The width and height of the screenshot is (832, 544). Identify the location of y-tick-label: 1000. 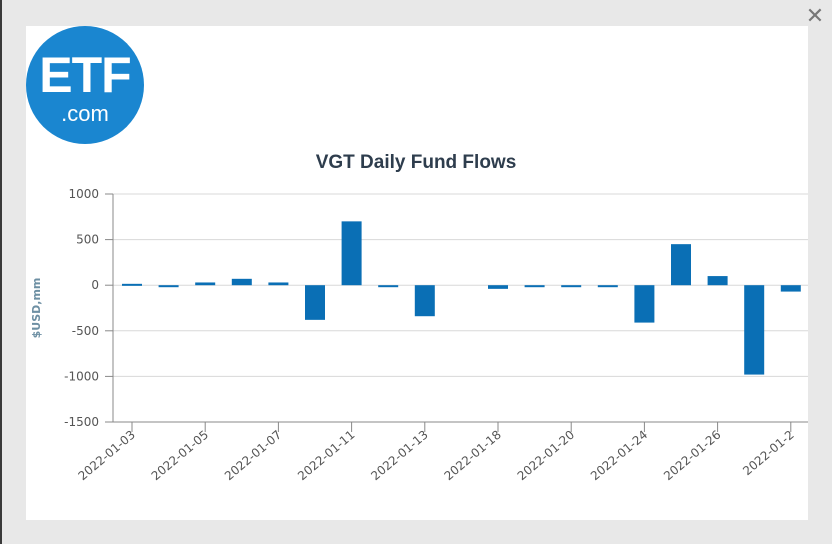
(83, 194).